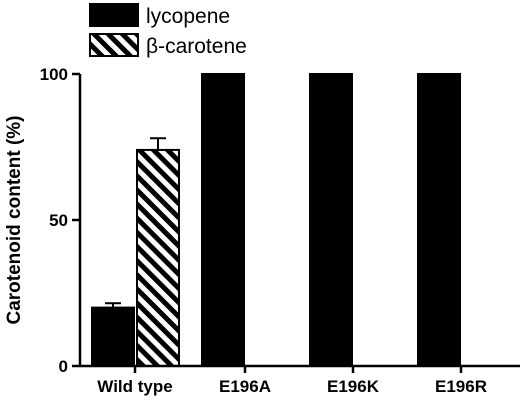 This screenshot has width=520, height=402. What do you see at coordinates (188, 16) in the screenshot?
I see `legend-label: lycopene` at bounding box center [188, 16].